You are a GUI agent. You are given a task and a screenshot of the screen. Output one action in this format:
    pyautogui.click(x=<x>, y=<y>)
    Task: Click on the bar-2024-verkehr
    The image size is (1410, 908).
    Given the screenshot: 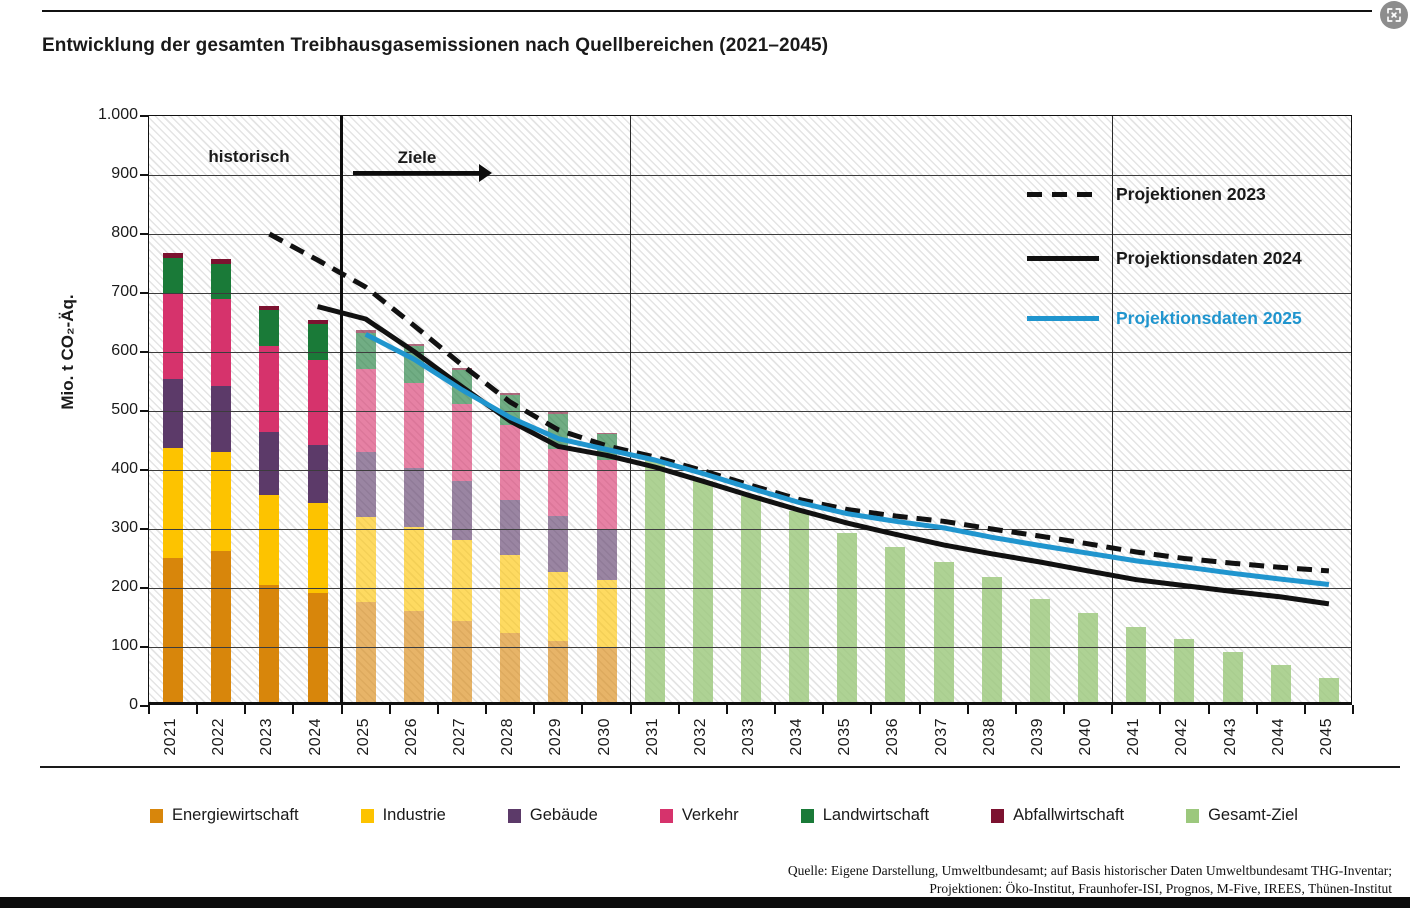 What is the action you would take?
    pyautogui.click(x=317, y=403)
    